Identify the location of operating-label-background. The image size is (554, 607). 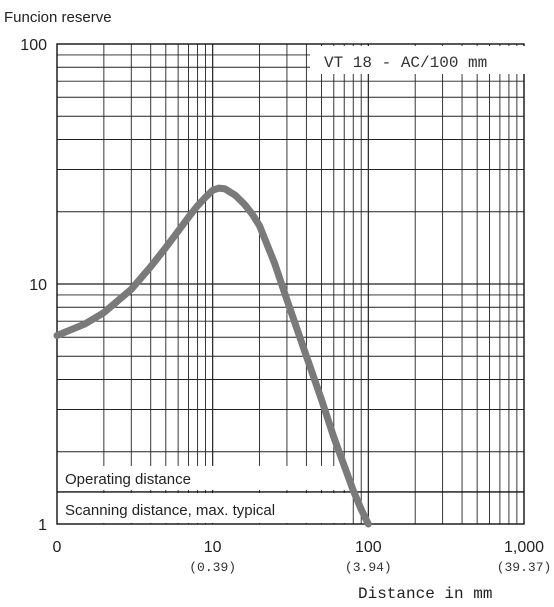
(203, 477).